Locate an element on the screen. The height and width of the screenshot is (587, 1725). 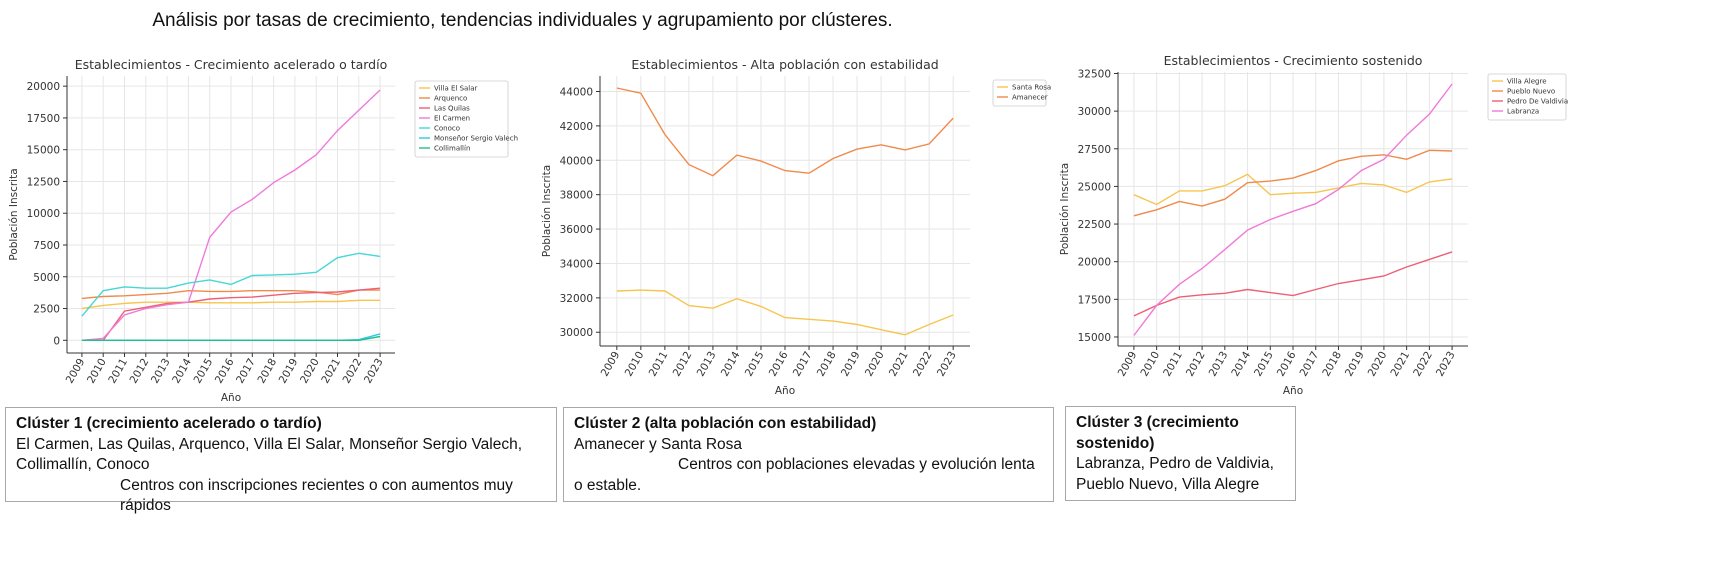
legend-label: Villa El Salar is located at coordinates (456, 89).